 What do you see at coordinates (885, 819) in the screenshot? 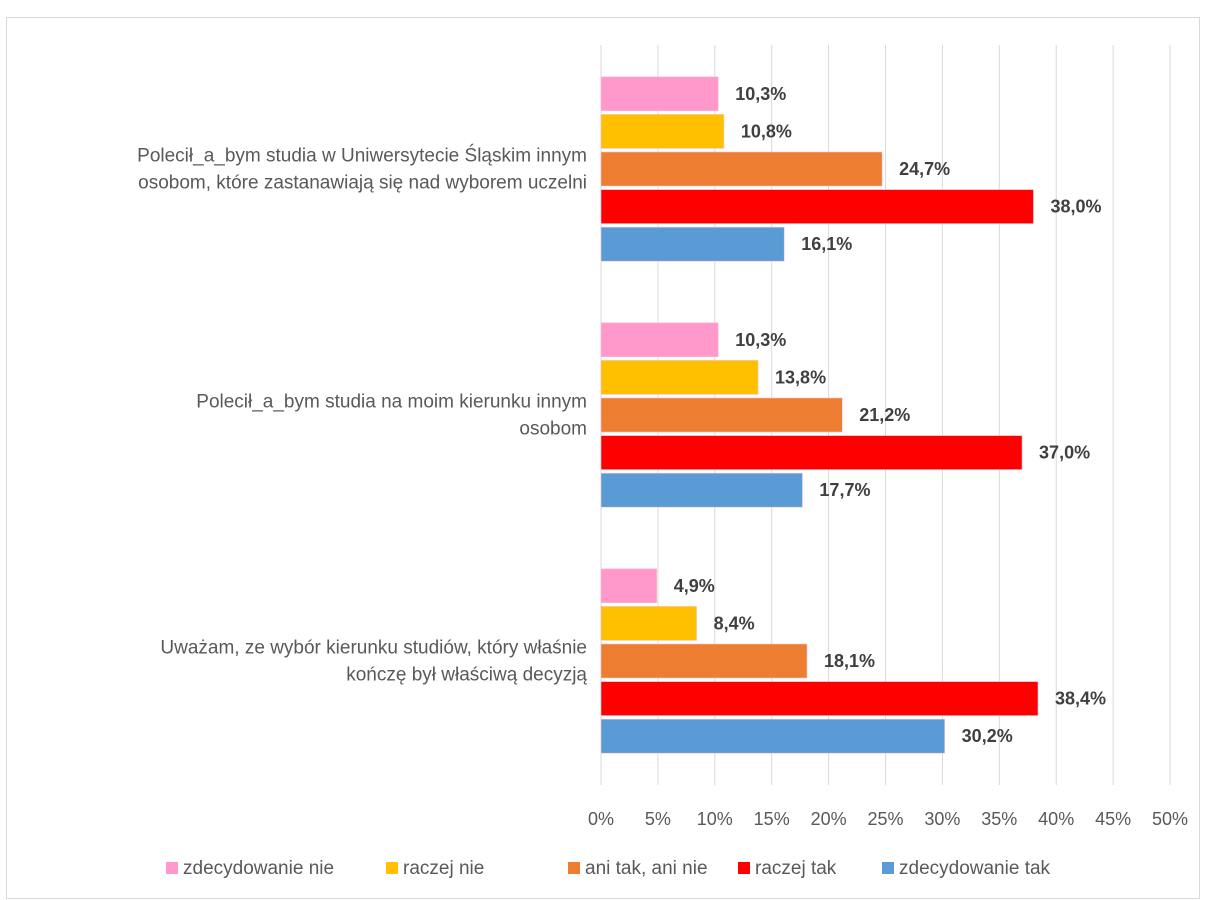
I see `x-tick-label: 25%` at bounding box center [885, 819].